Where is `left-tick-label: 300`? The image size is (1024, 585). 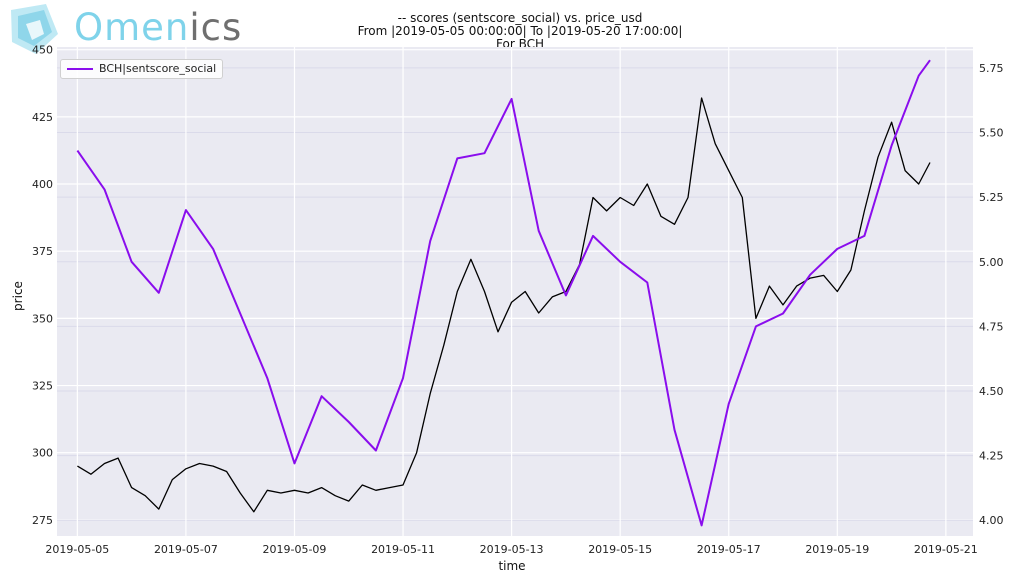
left-tick-label: 300 is located at coordinates (42, 453).